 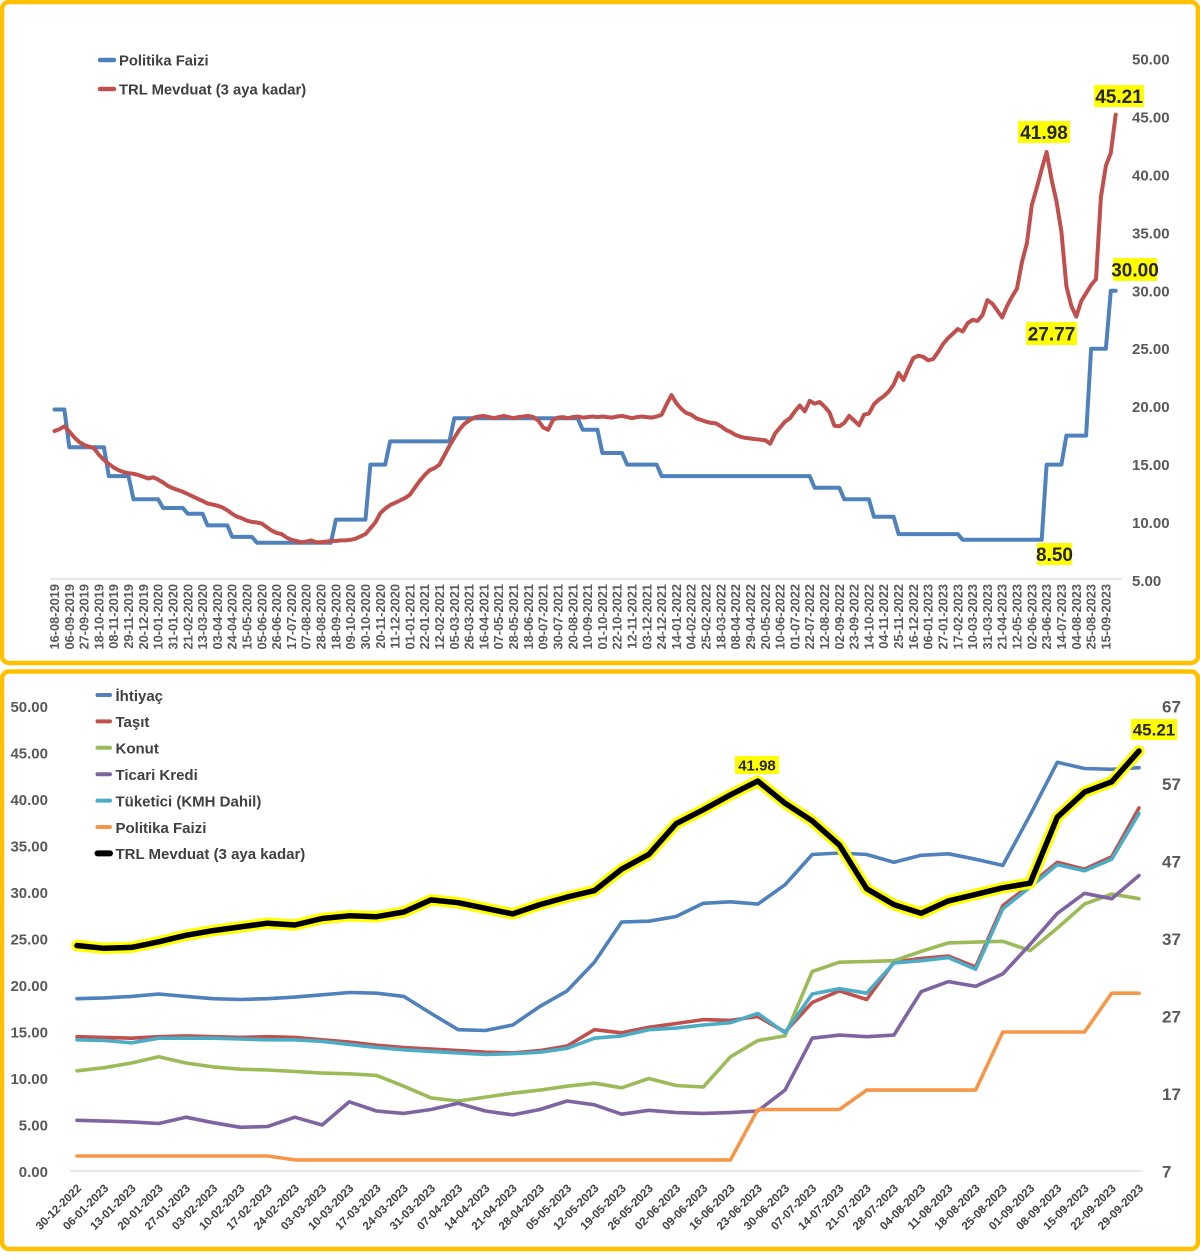 What do you see at coordinates (1061, 616) in the screenshot?
I see `svg-text: 14-07-2023` at bounding box center [1061, 616].